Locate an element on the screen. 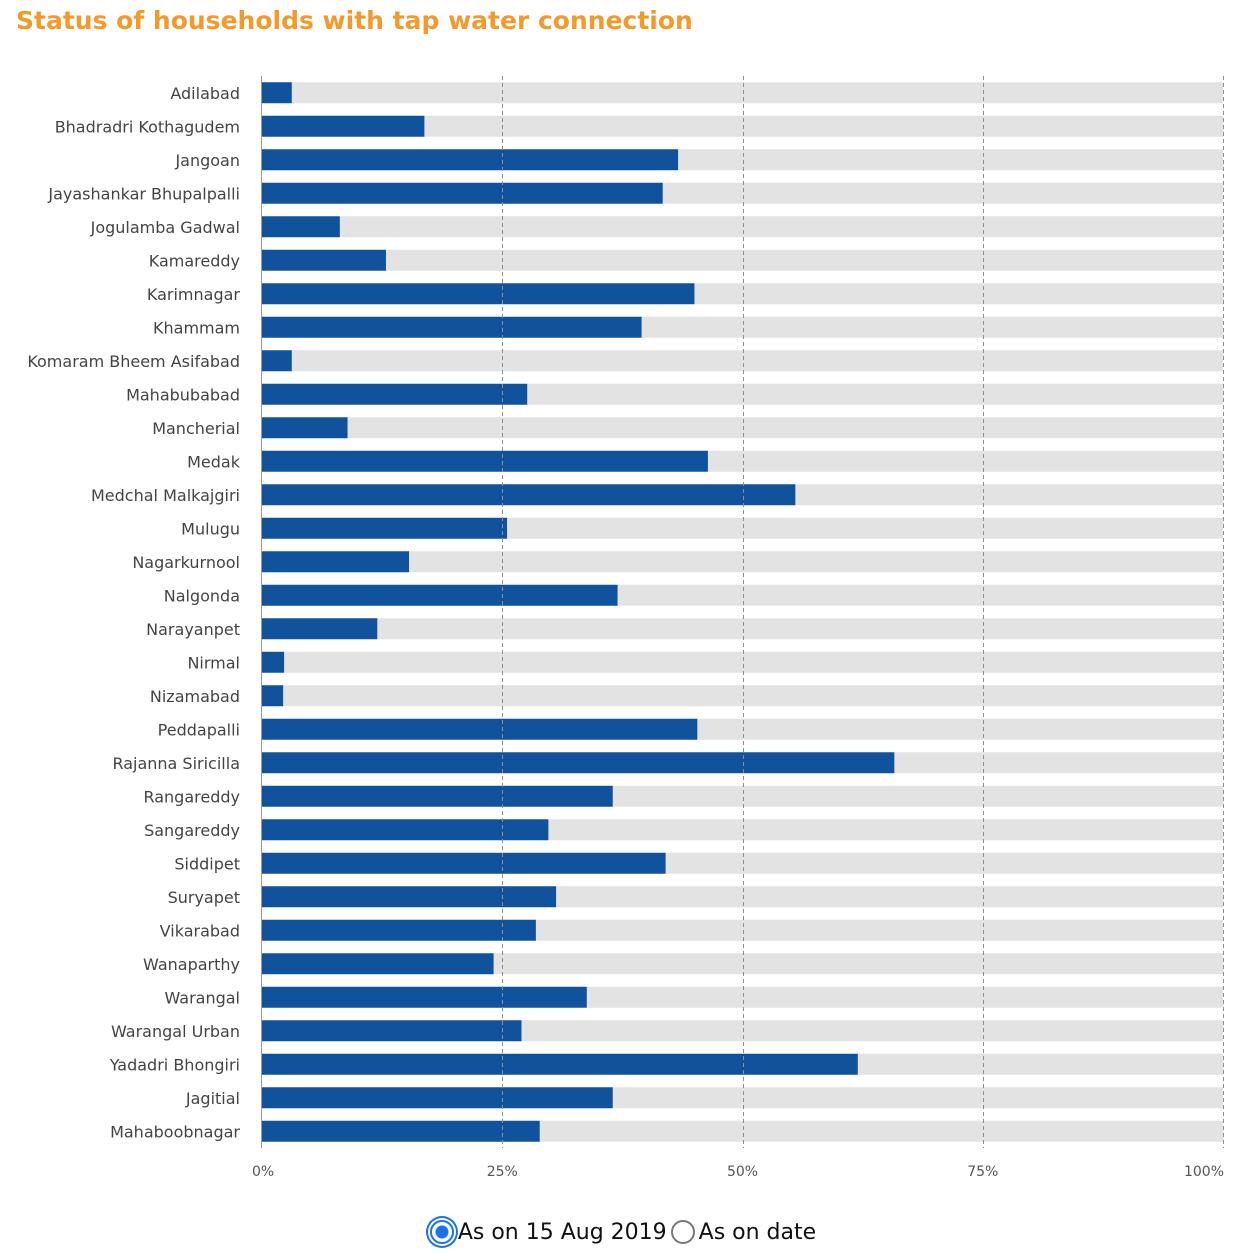 The width and height of the screenshot is (1246, 1260). x-tick-label: 0% is located at coordinates (263, 1172).